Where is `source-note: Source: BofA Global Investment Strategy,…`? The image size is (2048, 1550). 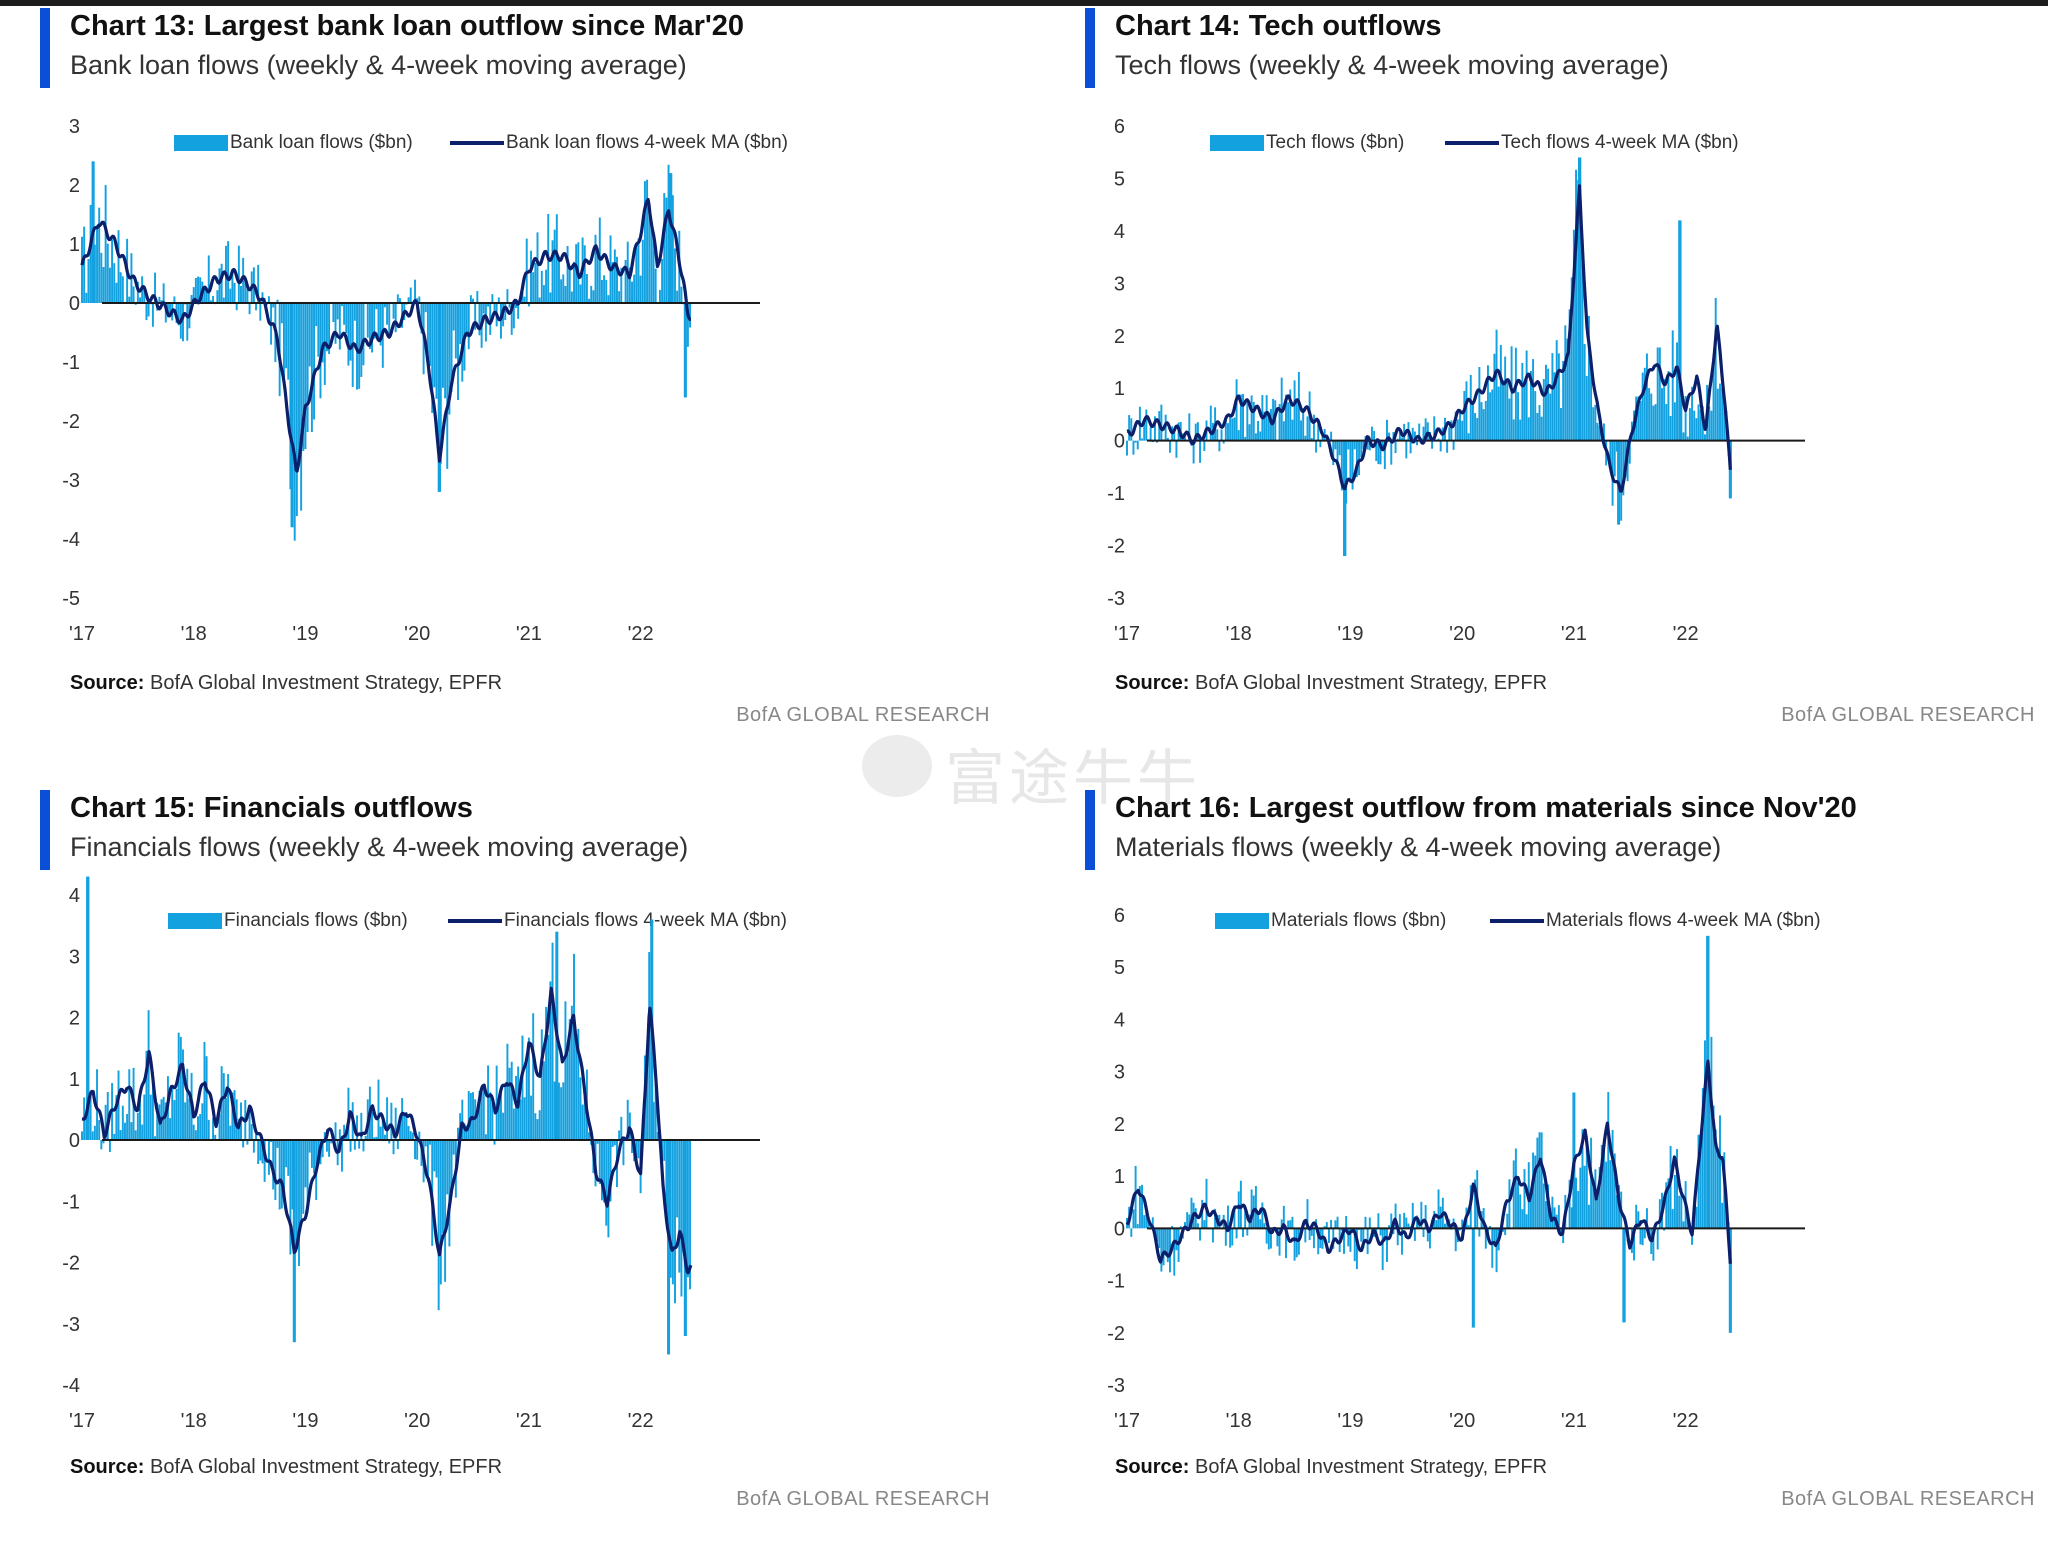
source-note: Source: BofA Global Investment Strategy,… is located at coordinates (1331, 1467).